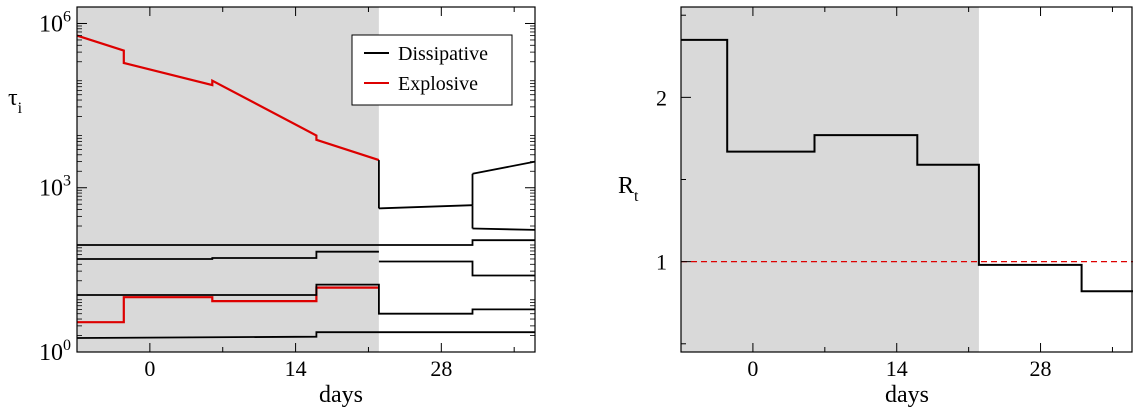 Image resolution: width=1133 pixels, height=408 pixels. What do you see at coordinates (55, 187) in the screenshot?
I see `left-y-tick-label: 10³` at bounding box center [55, 187].